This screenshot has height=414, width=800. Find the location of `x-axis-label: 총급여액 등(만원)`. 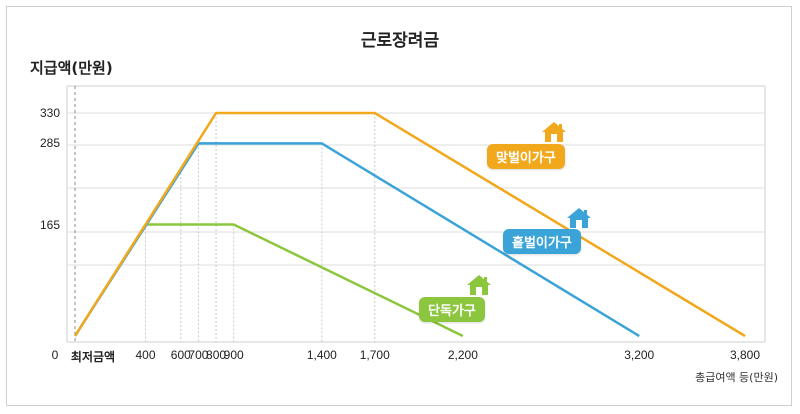

x-axis-label: 총급여액 등(만원) is located at coordinates (736, 377).